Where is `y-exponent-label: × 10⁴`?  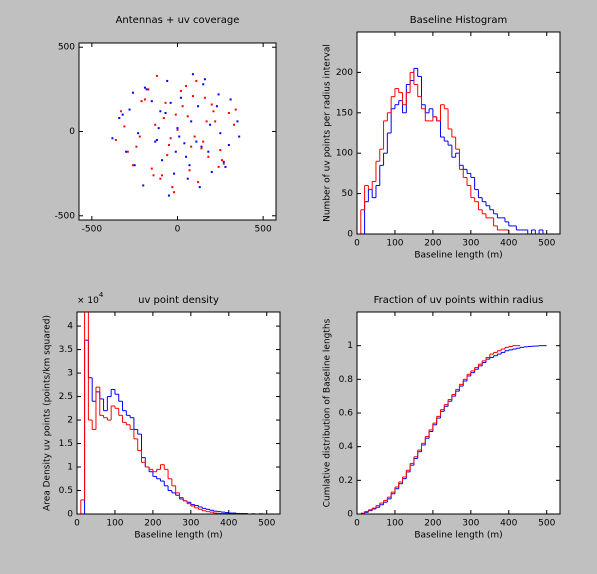 y-exponent-label: × 10⁴ is located at coordinates (90, 298).